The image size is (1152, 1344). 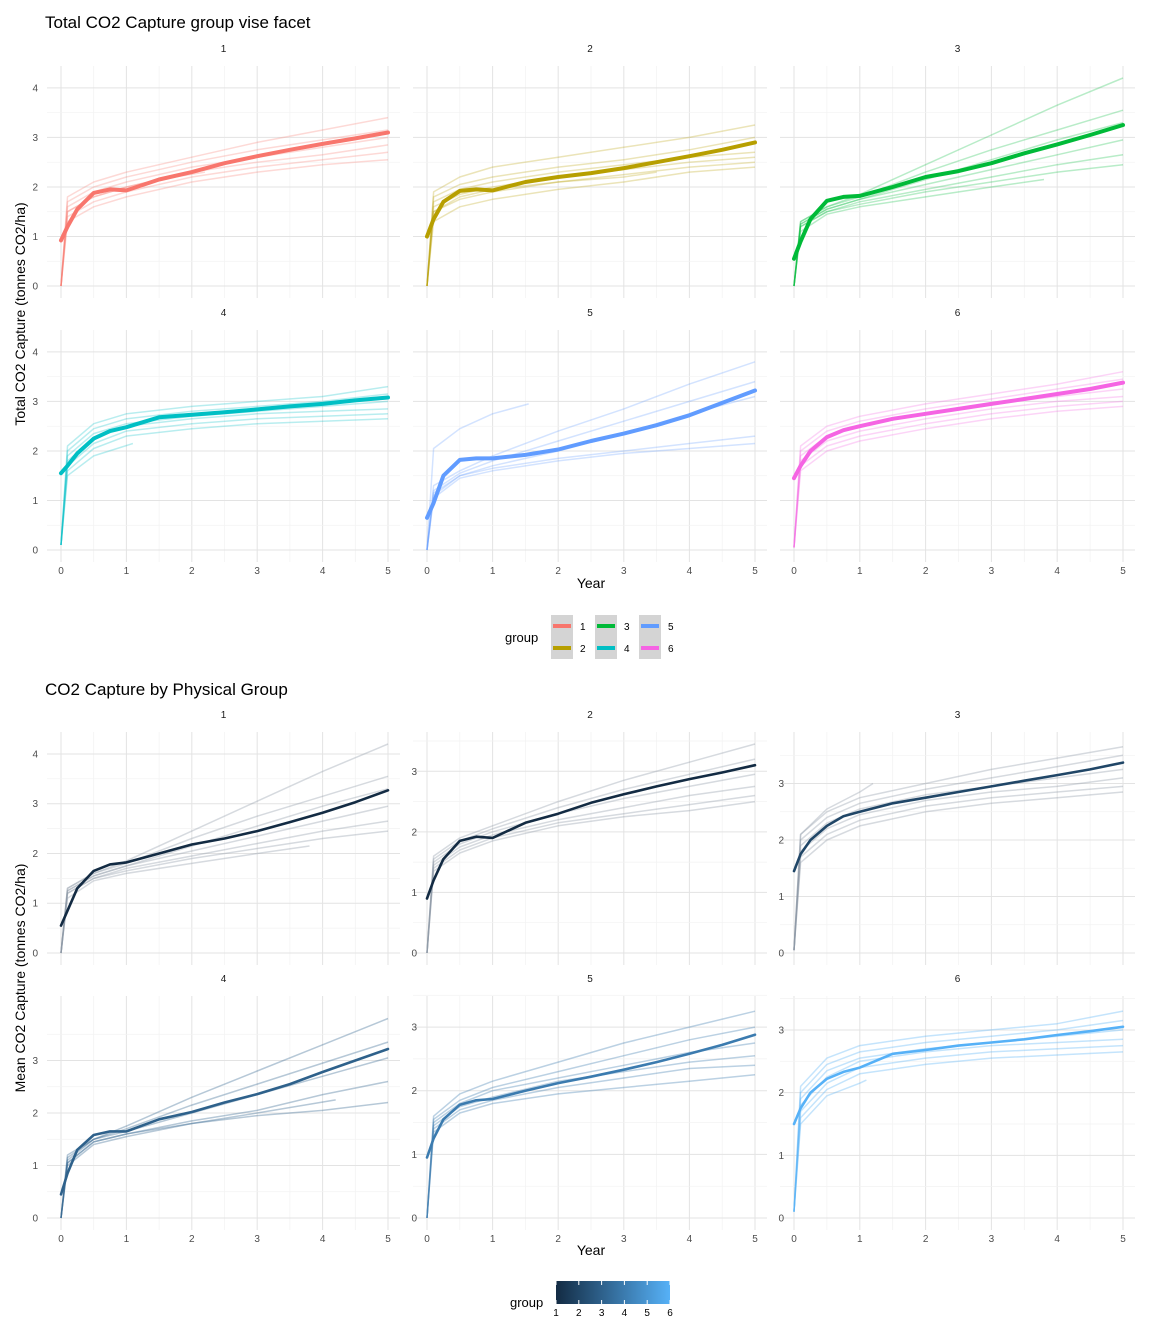 I want to click on facet-panel-2: 2 0 1 2 3, so click(x=589, y=837).